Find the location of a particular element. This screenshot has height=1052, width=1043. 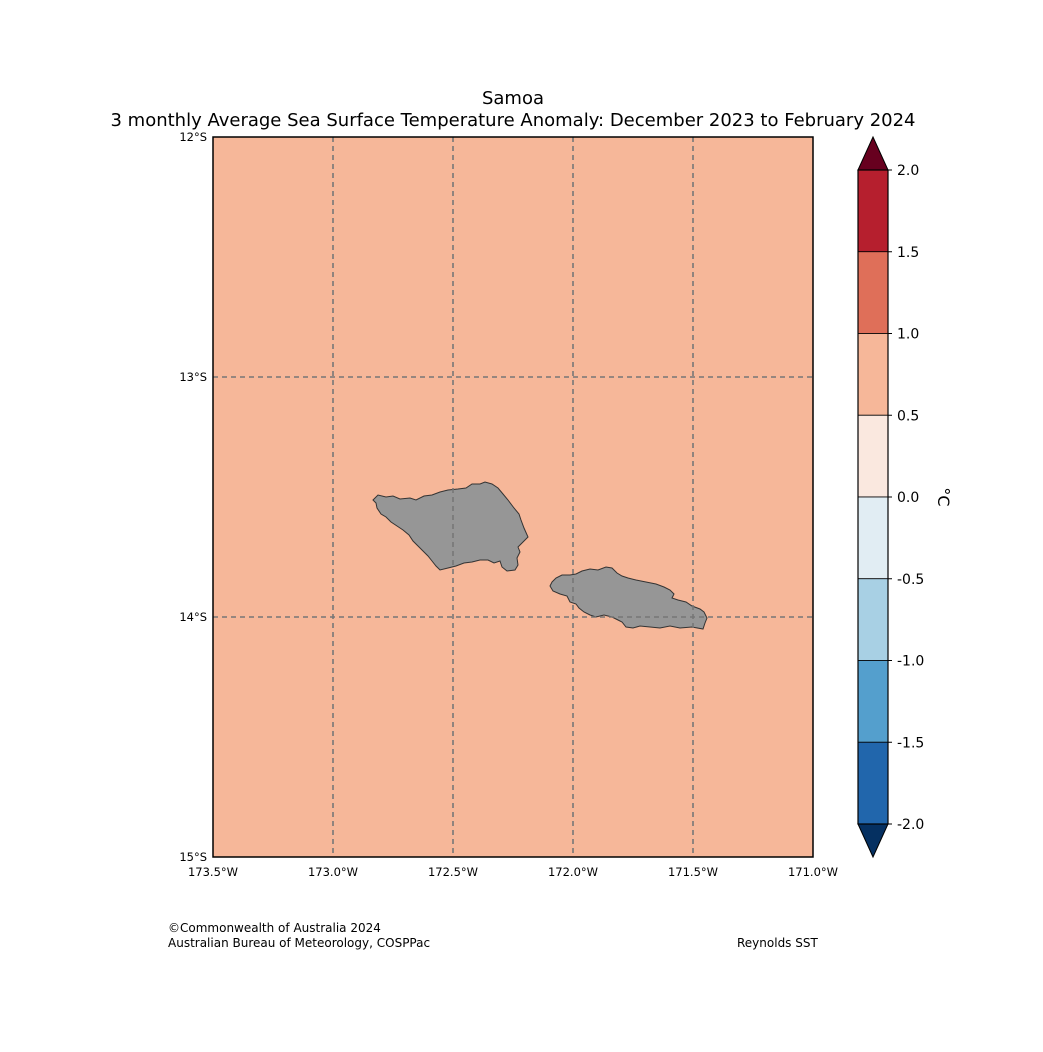

longitude-tick-label: 172.0°W is located at coordinates (573, 872).